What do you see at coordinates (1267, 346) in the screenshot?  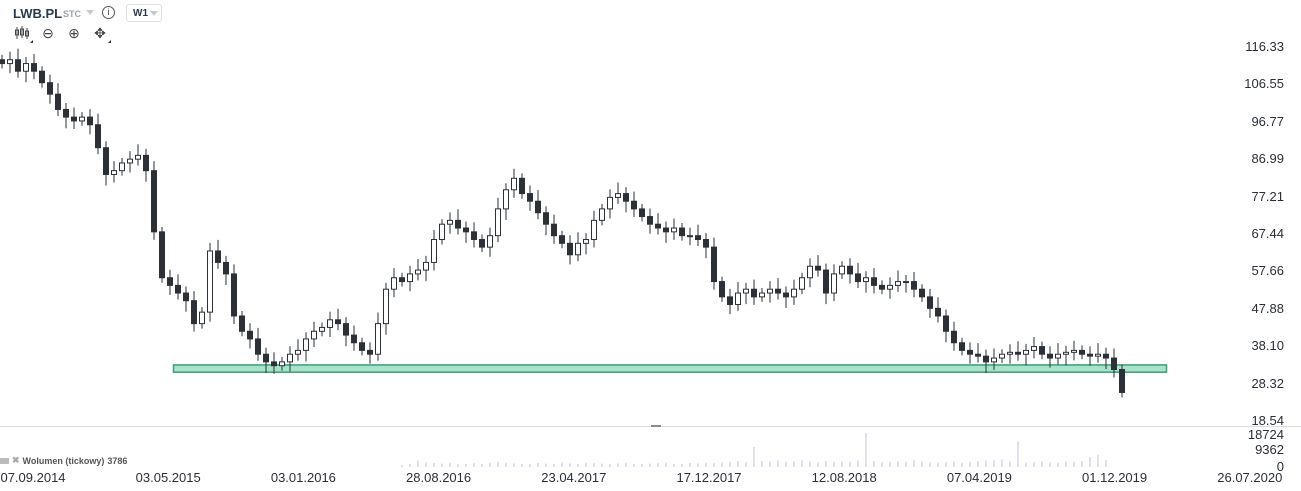 I see `price-tick-label: 38.10` at bounding box center [1267, 346].